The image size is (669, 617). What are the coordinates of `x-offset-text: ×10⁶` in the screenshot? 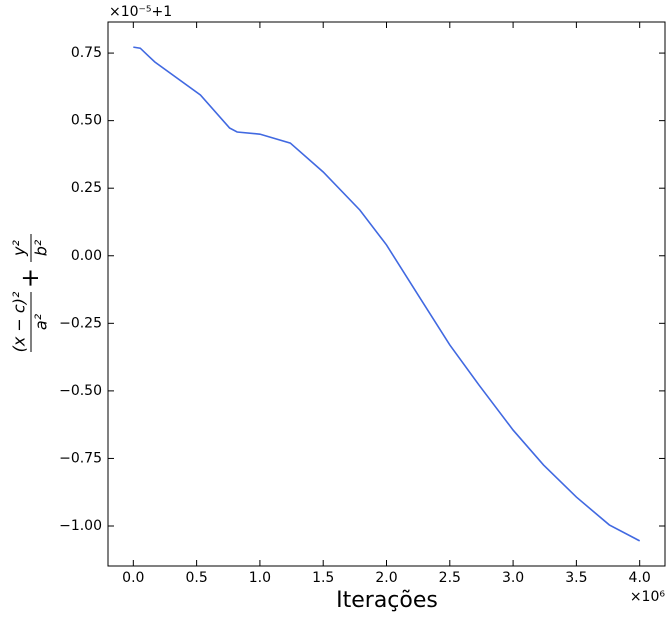 It's located at (648, 597).